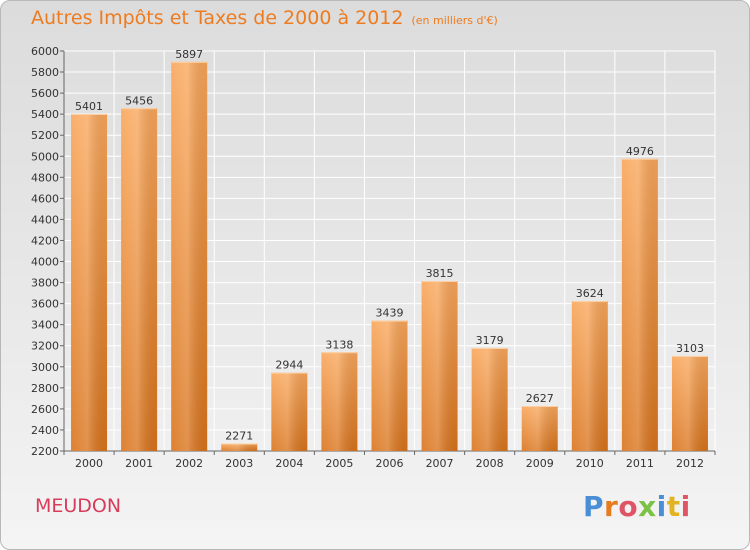 The width and height of the screenshot is (750, 550). Describe the element at coordinates (78, 506) in the screenshot. I see `town-name: MEUDON` at that location.